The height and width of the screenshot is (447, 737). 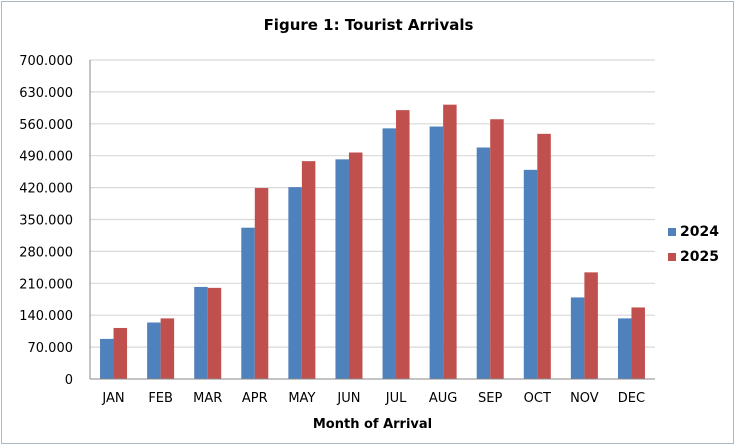 I want to click on bar-2025-nov, so click(x=591, y=325).